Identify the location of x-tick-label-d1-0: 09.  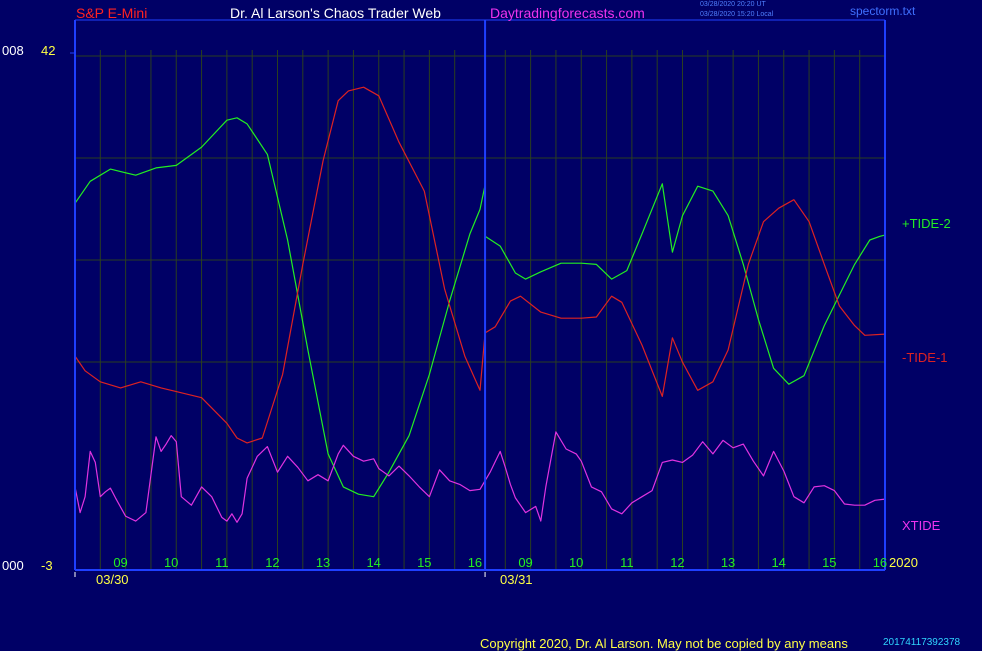
(120, 562).